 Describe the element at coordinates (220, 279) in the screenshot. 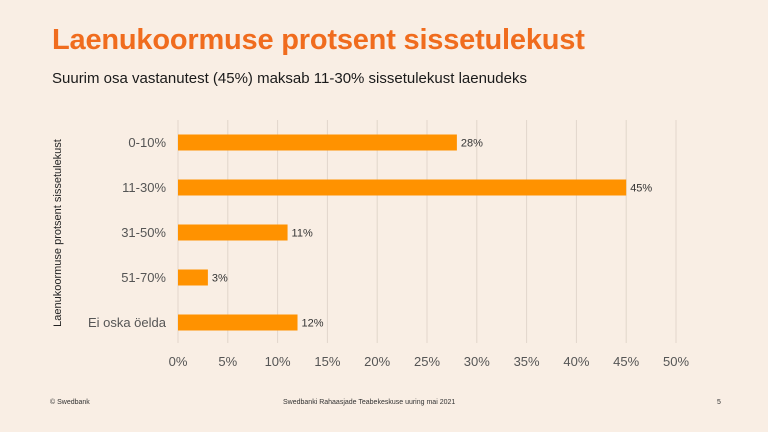

I see `data-label: 3%` at that location.